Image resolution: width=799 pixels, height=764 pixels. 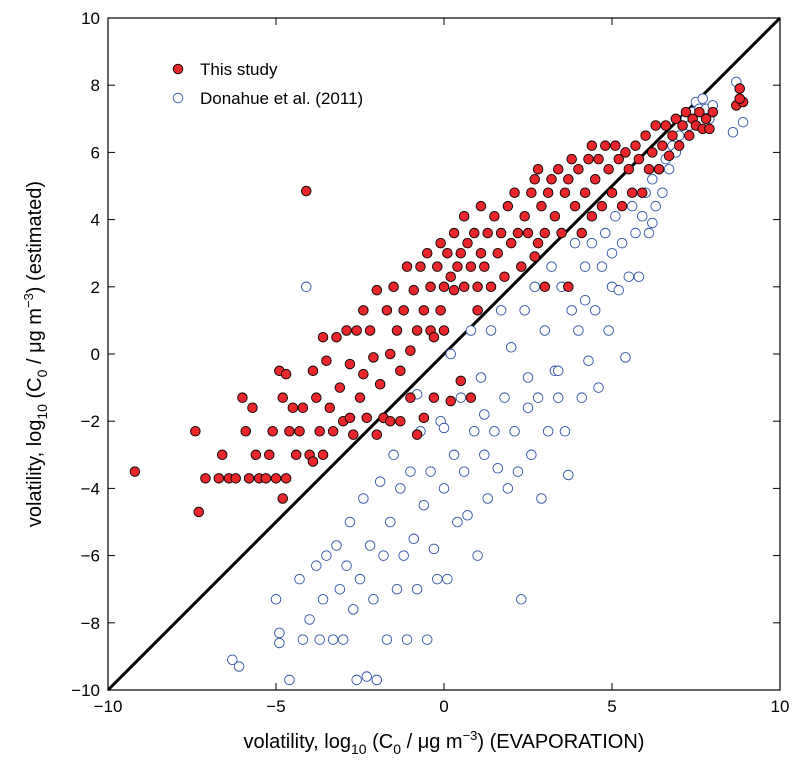 I want to click on legend-marker-donahue, so click(x=178, y=98).